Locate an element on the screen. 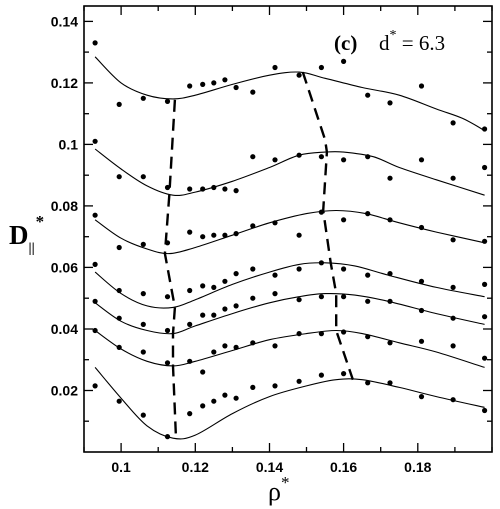  y-tick-label: 0.12 is located at coordinates (64, 83).